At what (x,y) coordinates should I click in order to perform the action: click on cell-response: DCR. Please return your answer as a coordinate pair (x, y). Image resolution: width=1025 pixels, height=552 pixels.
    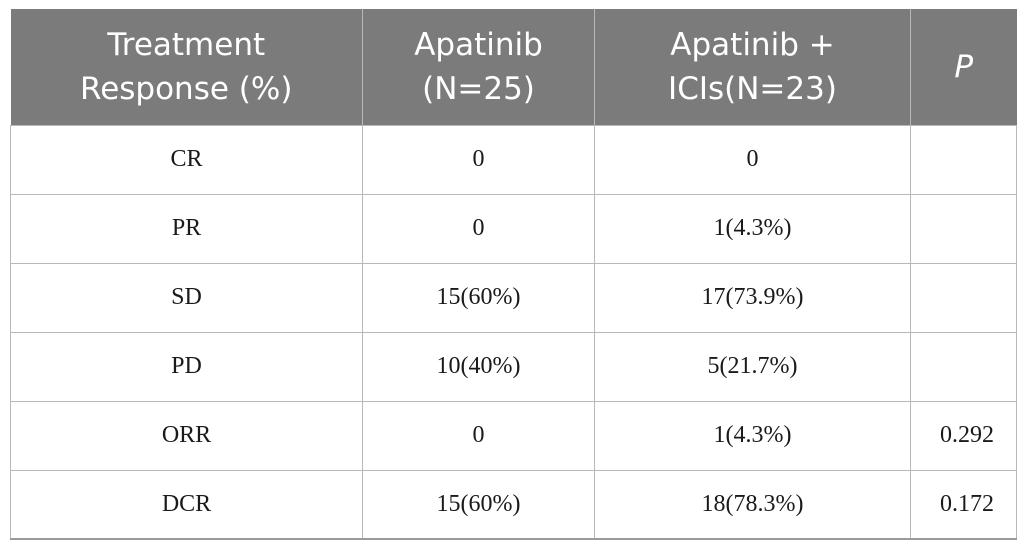
    Looking at the image, I should click on (186, 504).